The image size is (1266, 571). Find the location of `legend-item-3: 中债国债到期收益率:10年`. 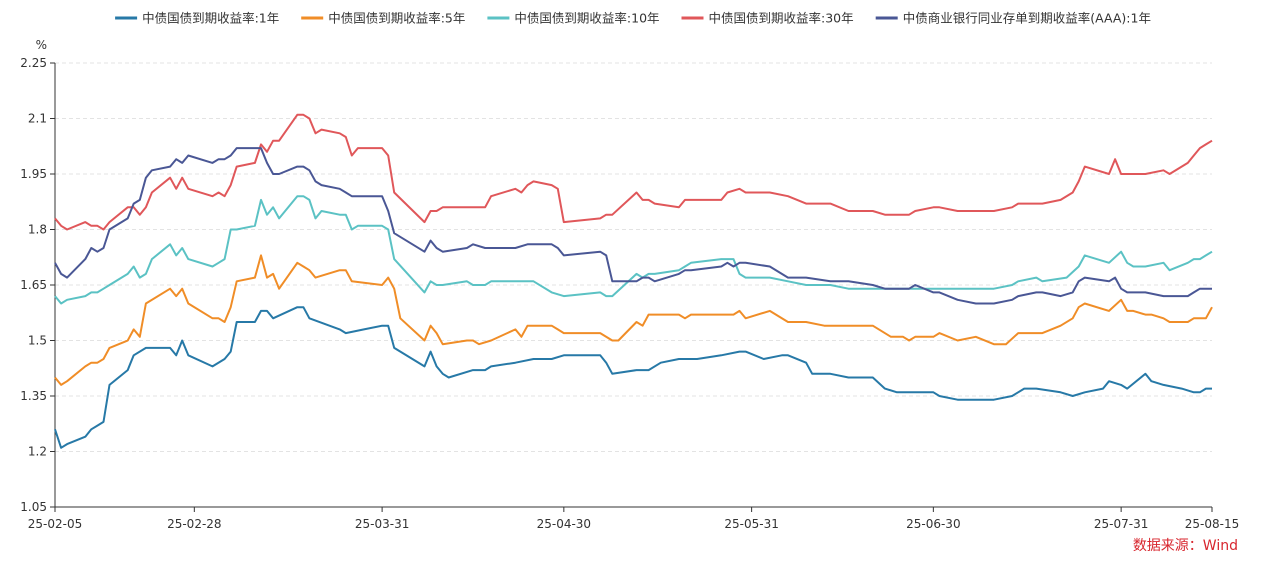

legend-item-3: 中债国债到期收益率:10年 is located at coordinates (573, 18).